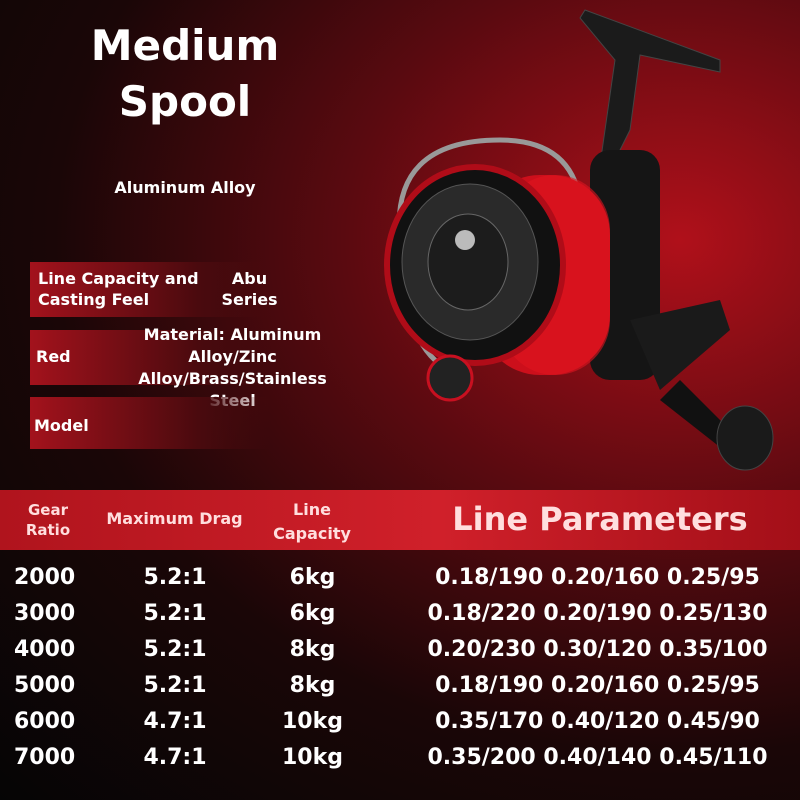 This screenshot has height=800, width=800. What do you see at coordinates (597, 757) in the screenshot?
I see `table-cell: 0.35/200 0.40/140 0.45/110` at bounding box center [597, 757].